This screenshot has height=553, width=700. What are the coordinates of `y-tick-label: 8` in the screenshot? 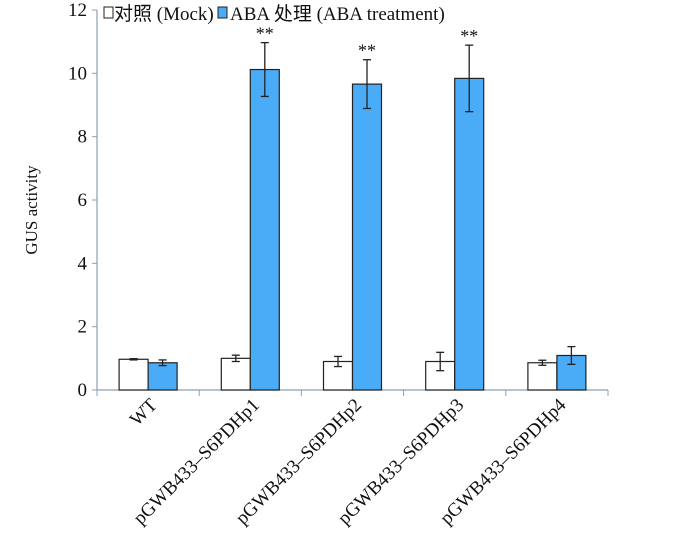 It's located at (83, 137).